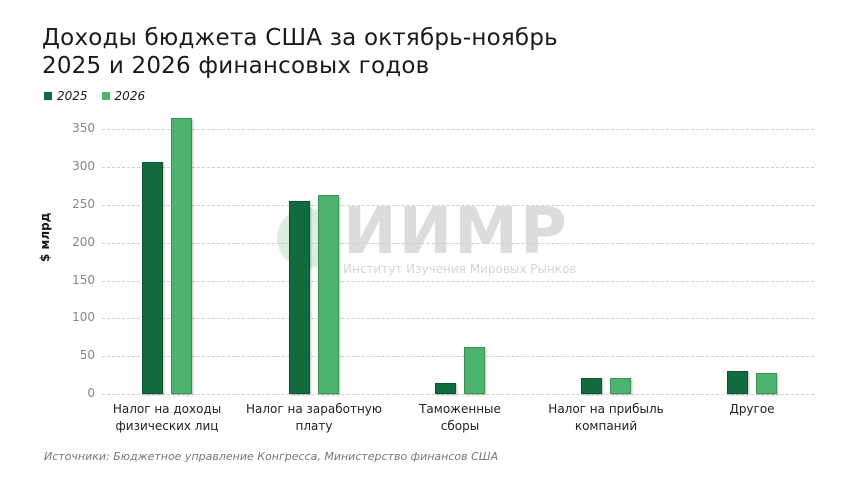  What do you see at coordinates (83, 128) in the screenshot?
I see `y-tick-label: 350` at bounding box center [83, 128].